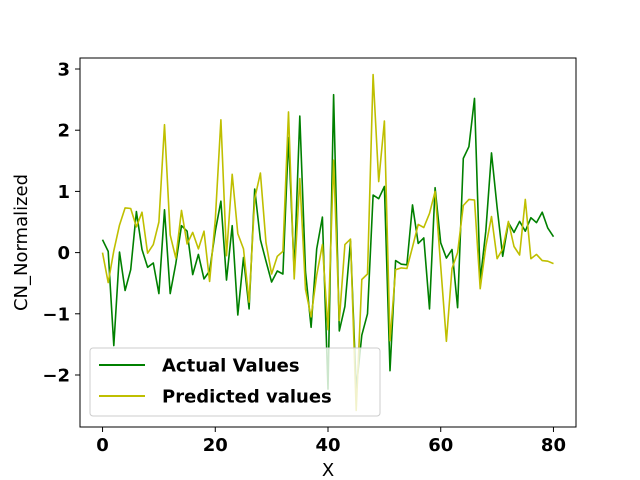 This screenshot has height=480, width=640. I want to click on legend-label: Predicted values, so click(247, 397).